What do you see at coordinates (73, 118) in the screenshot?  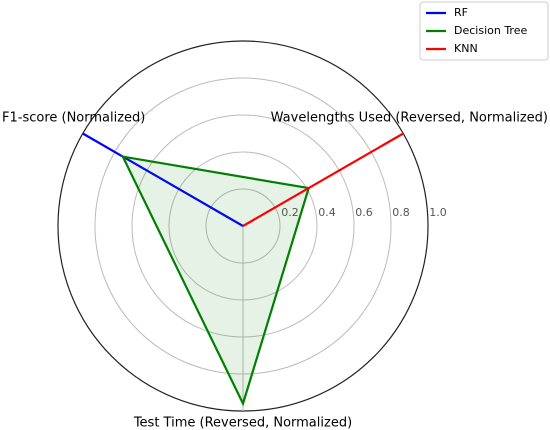 I see `category-label: F1-score (Normalized)` at bounding box center [73, 118].